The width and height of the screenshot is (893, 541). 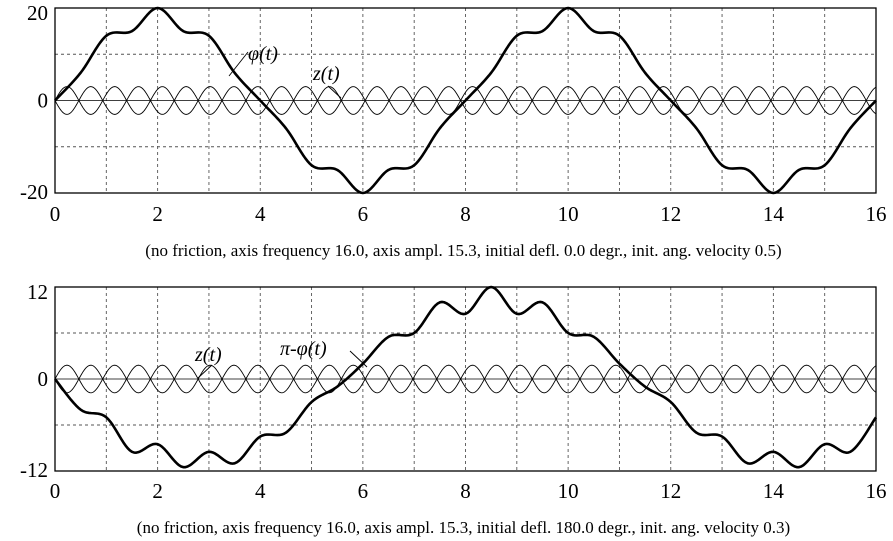 I want to click on y-tick-label: 20, so click(x=37, y=13).